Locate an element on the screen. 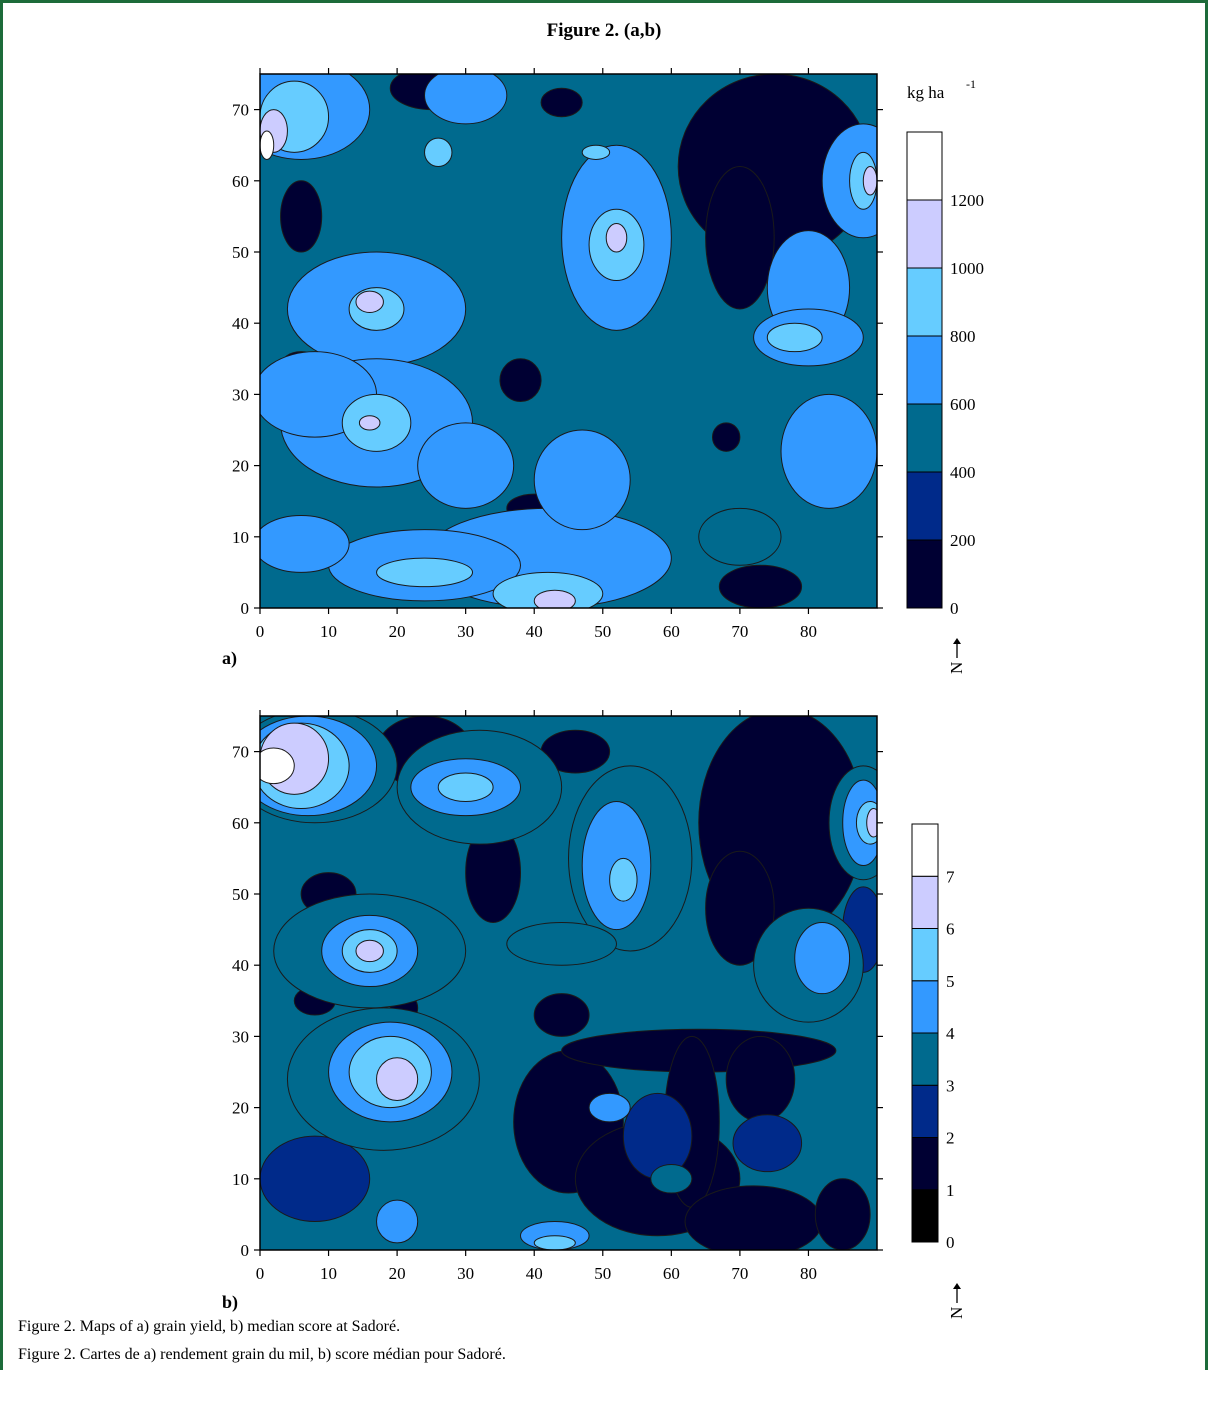 The image size is (1208, 1414). colorbar-label: 3 is located at coordinates (950, 1085).